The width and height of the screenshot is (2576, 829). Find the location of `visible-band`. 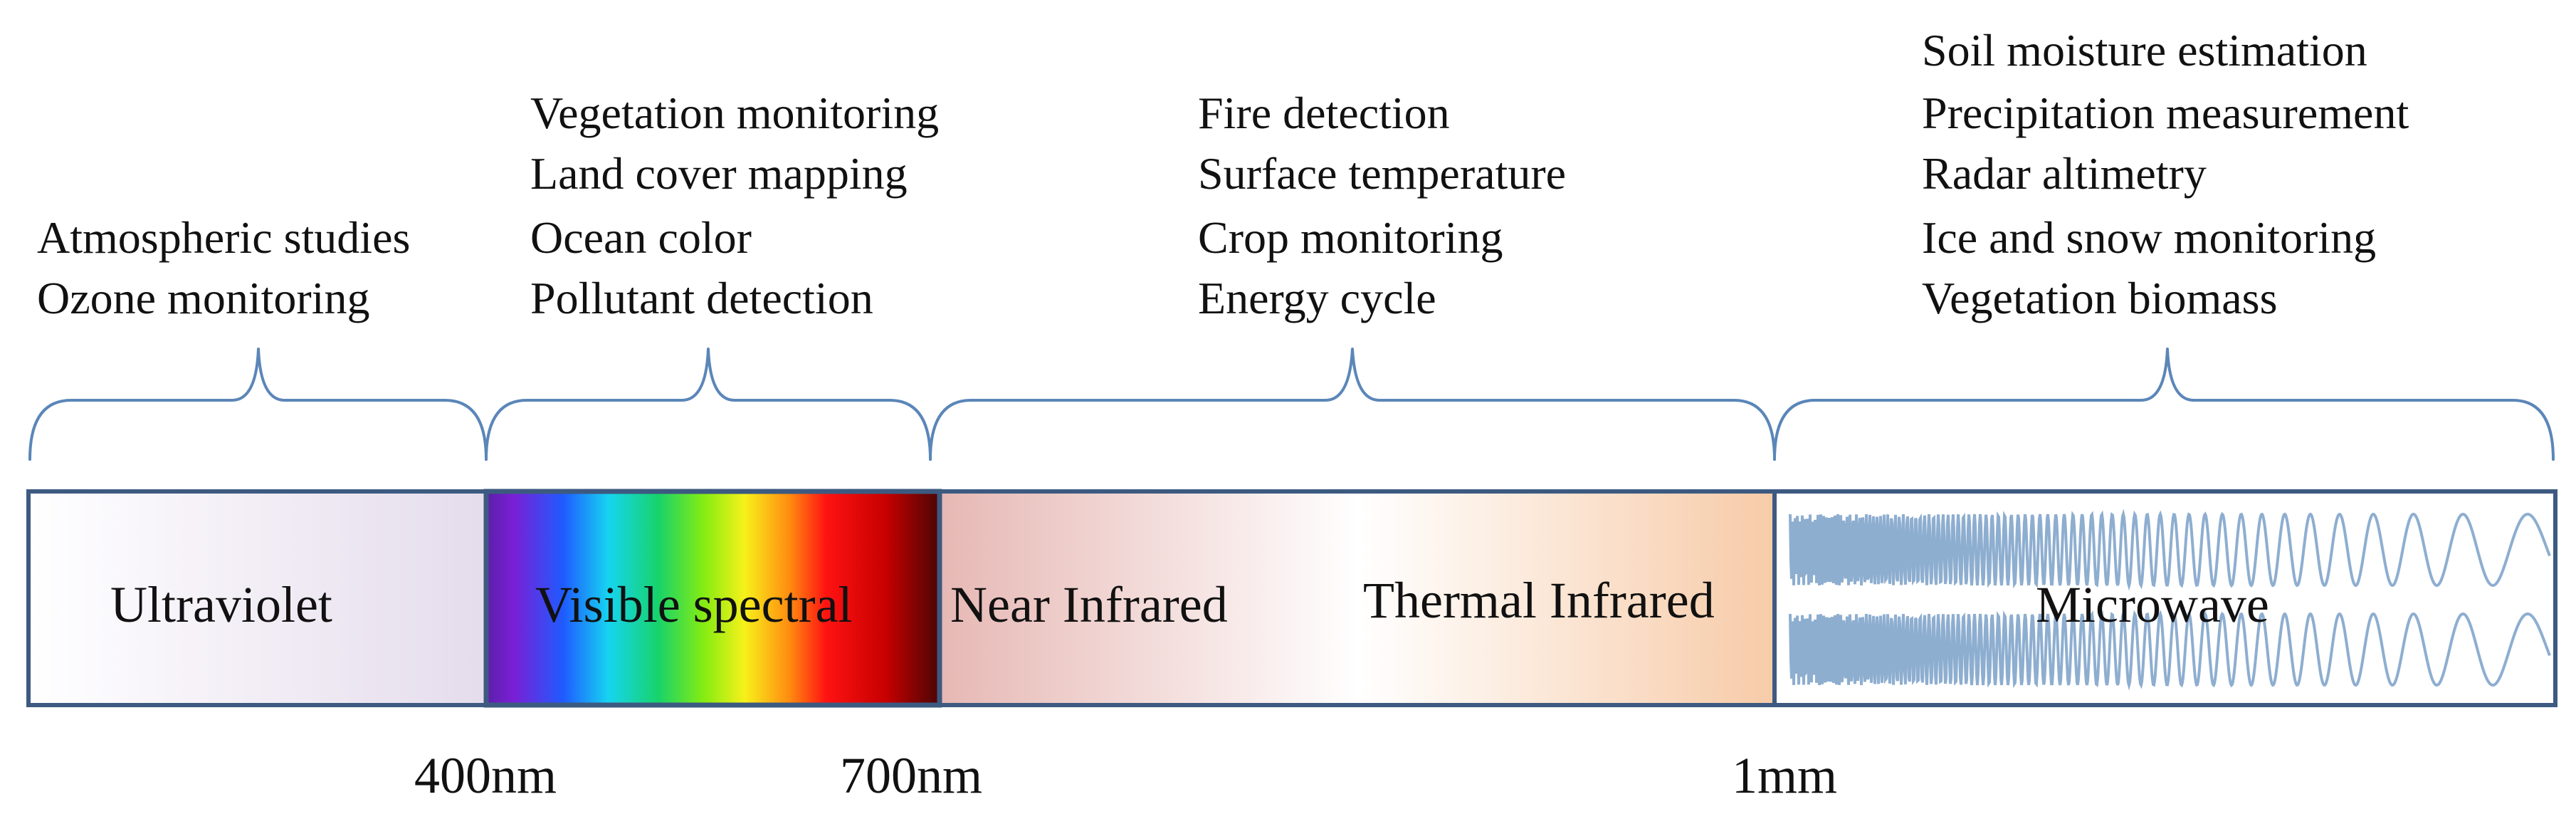

visible-band is located at coordinates (713, 598).